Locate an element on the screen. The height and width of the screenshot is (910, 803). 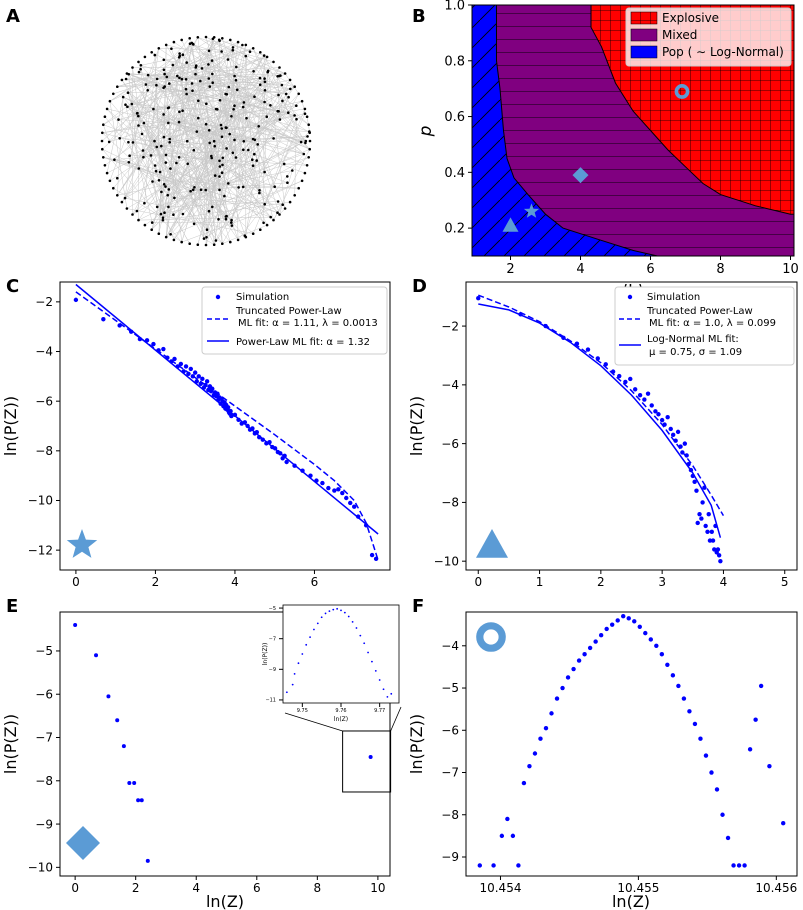
panel-d-xtick-label: 0 is located at coordinates (478, 582).